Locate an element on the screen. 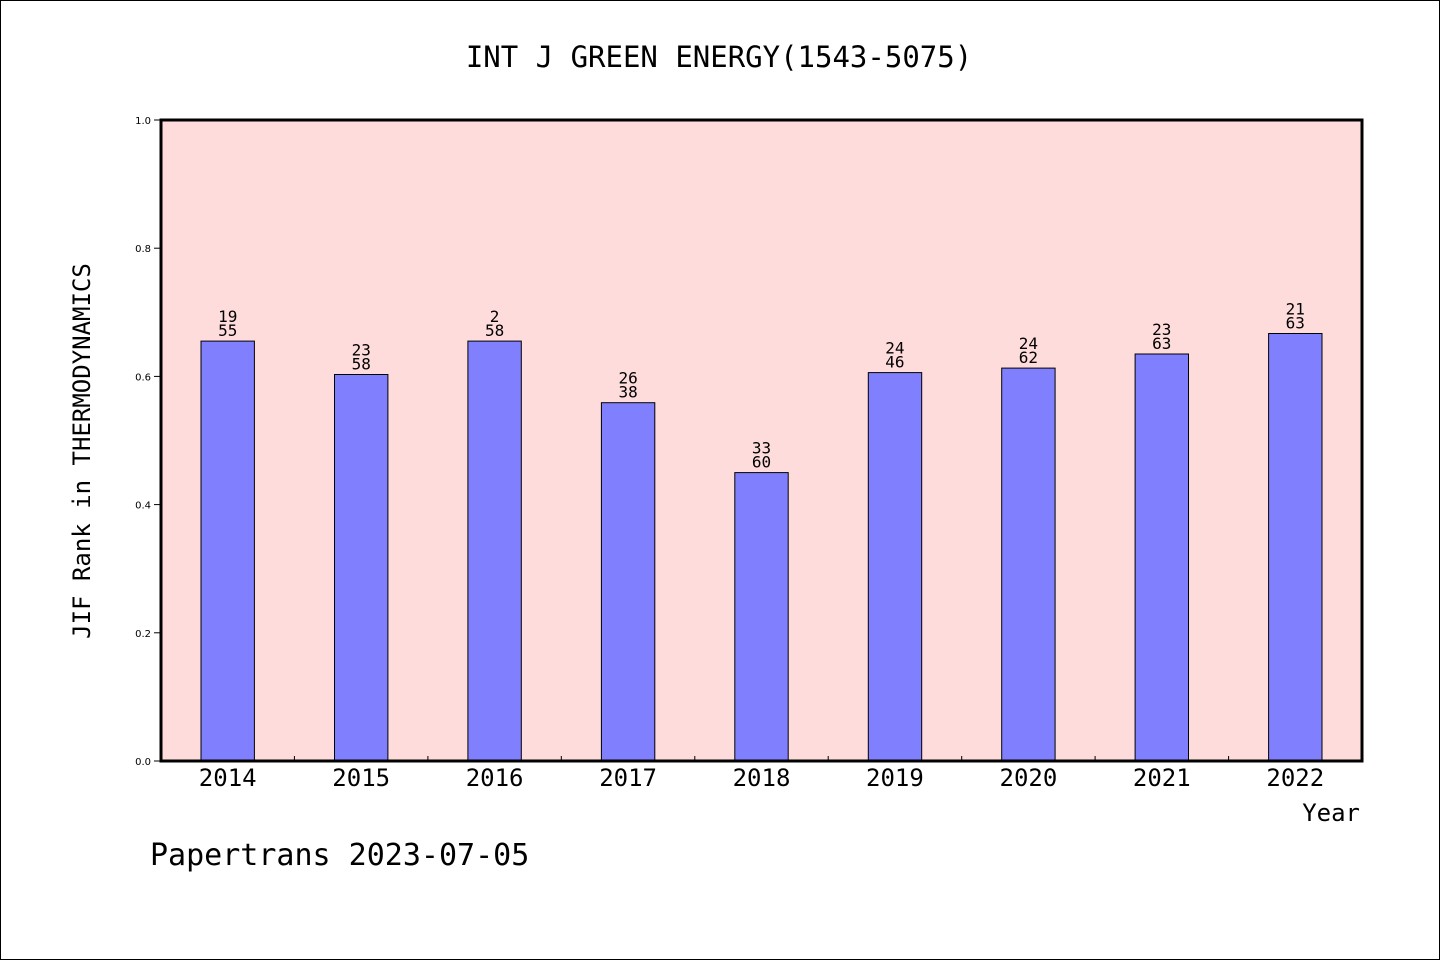 The image size is (1440, 960). x-tick-label-2015: 2015 is located at coordinates (361, 778).